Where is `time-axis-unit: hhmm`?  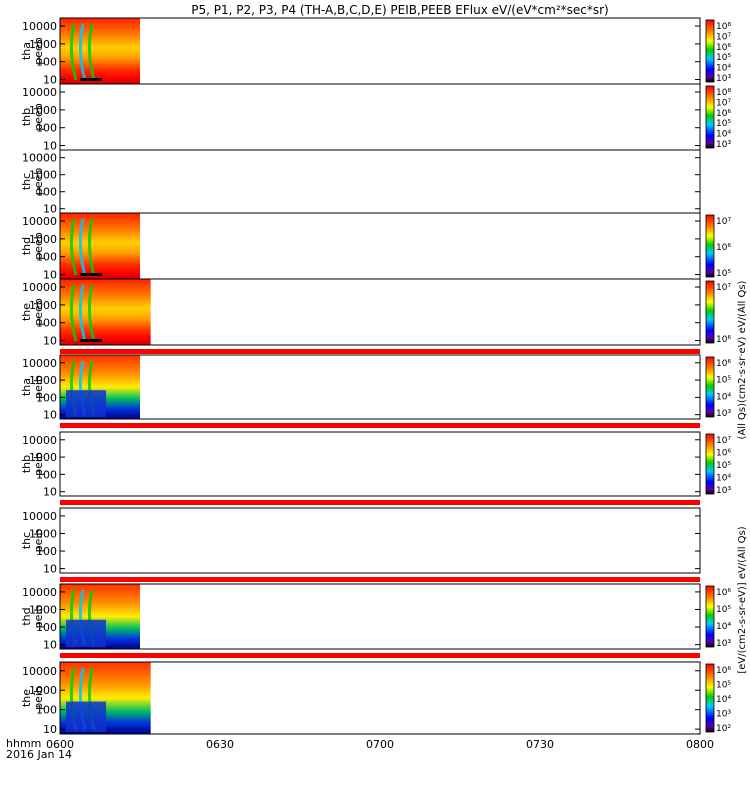 time-axis-unit: hhmm is located at coordinates (23, 743).